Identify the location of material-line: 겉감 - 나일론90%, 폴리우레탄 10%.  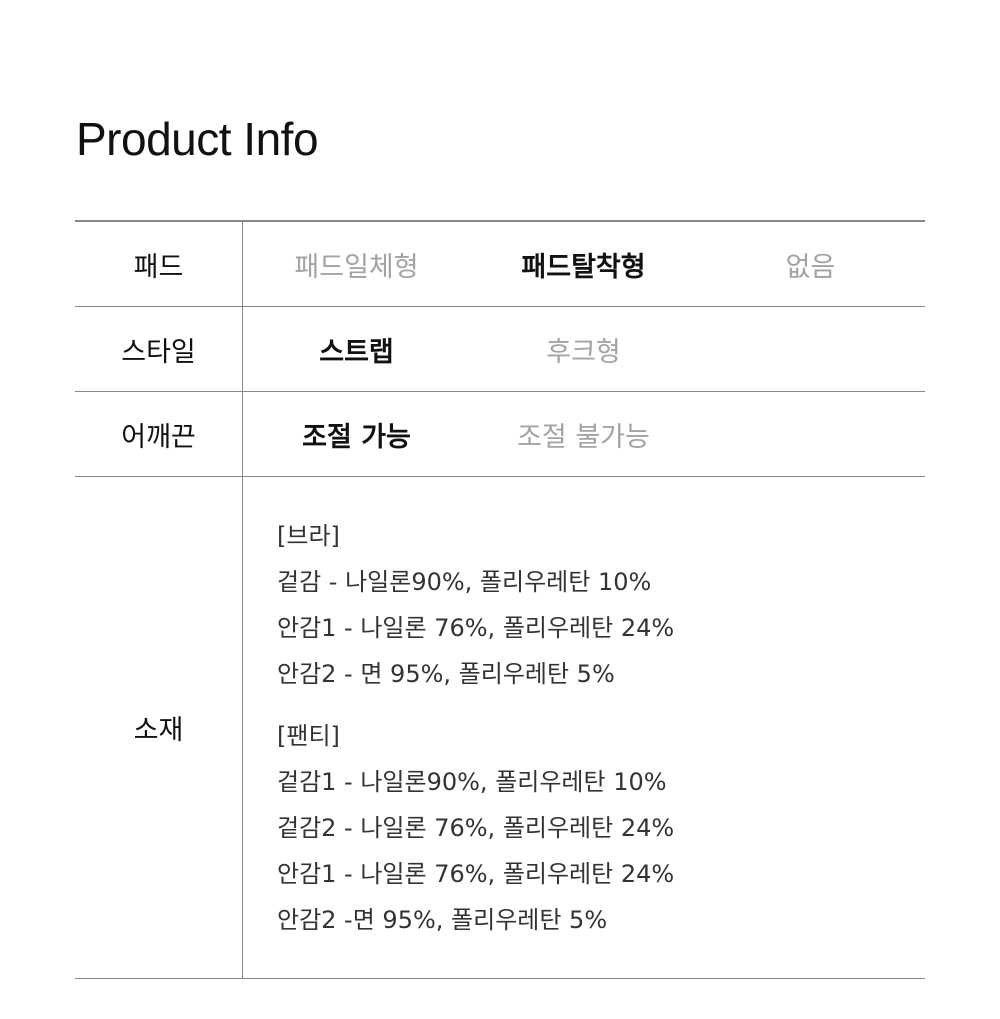
(464, 581).